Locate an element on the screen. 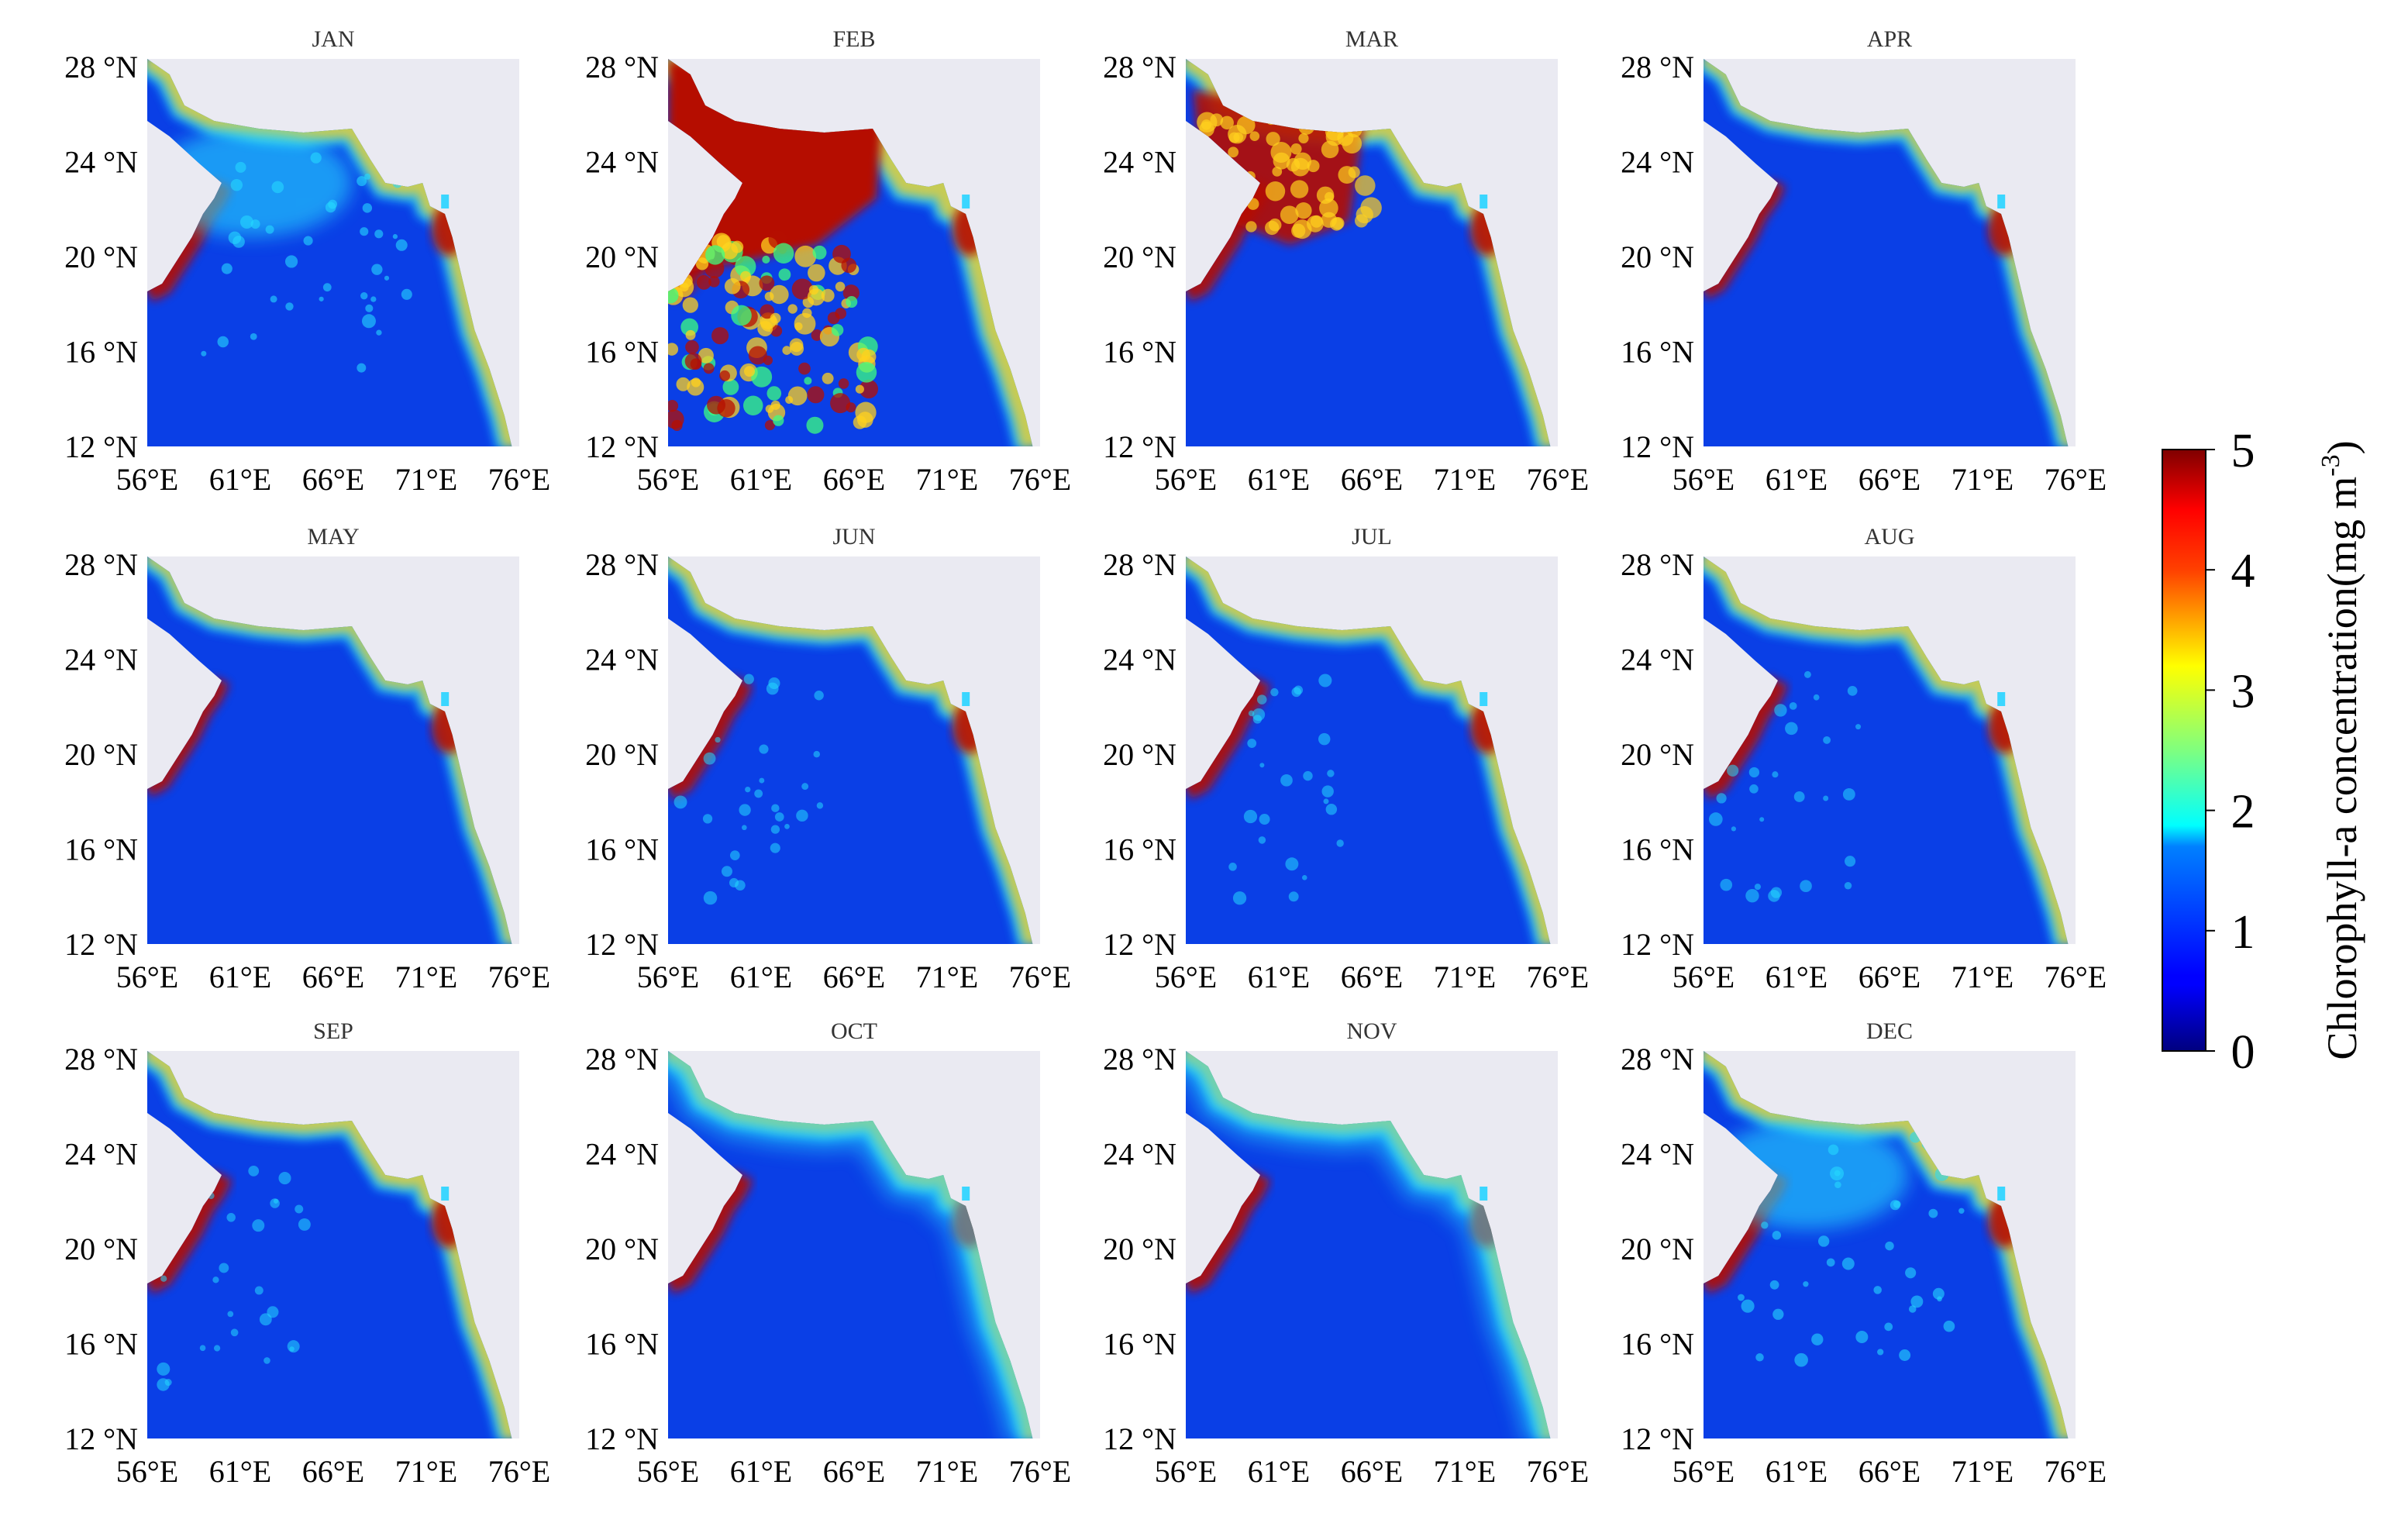 The height and width of the screenshot is (1516, 2408). panel-title: JUN is located at coordinates (853, 537).